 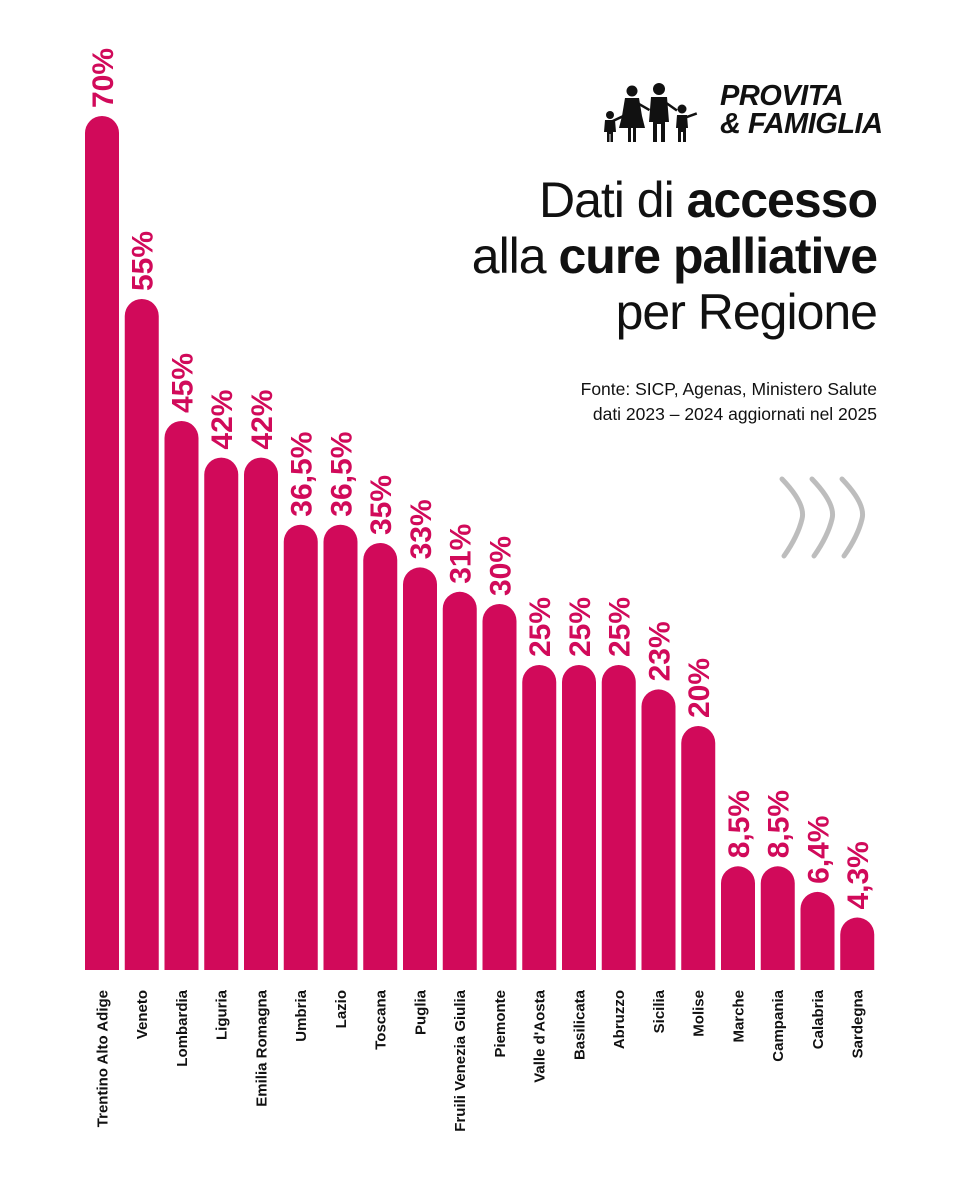 I want to click on bar-lazio, so click(x=340, y=747).